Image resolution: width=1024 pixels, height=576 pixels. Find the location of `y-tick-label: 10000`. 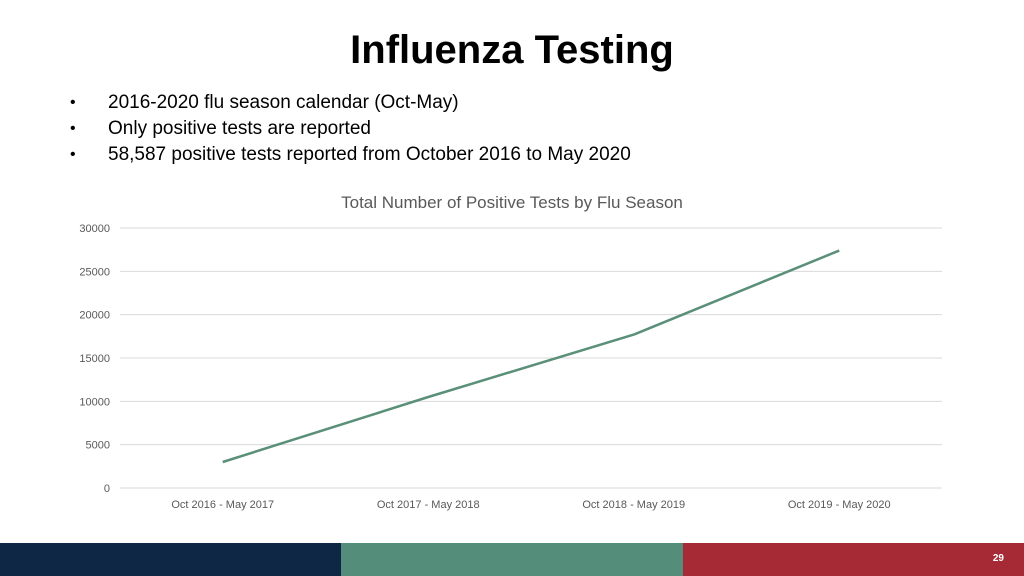

y-tick-label: 10000 is located at coordinates (94, 402).